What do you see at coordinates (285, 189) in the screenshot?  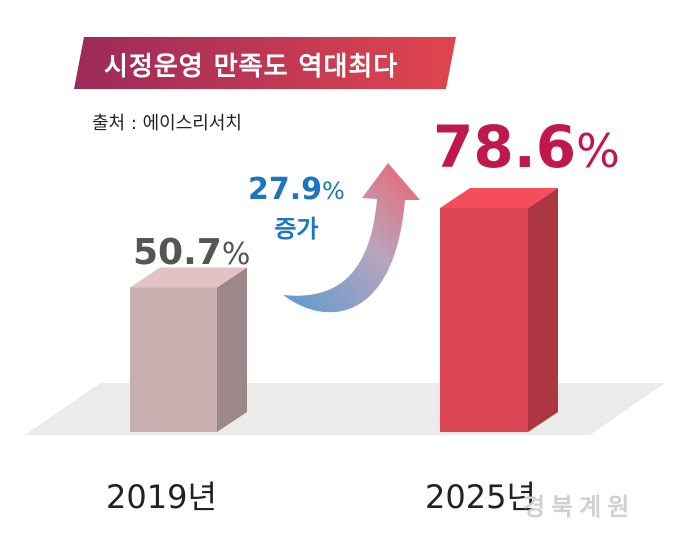 I see `increase-number: 27.9` at bounding box center [285, 189].